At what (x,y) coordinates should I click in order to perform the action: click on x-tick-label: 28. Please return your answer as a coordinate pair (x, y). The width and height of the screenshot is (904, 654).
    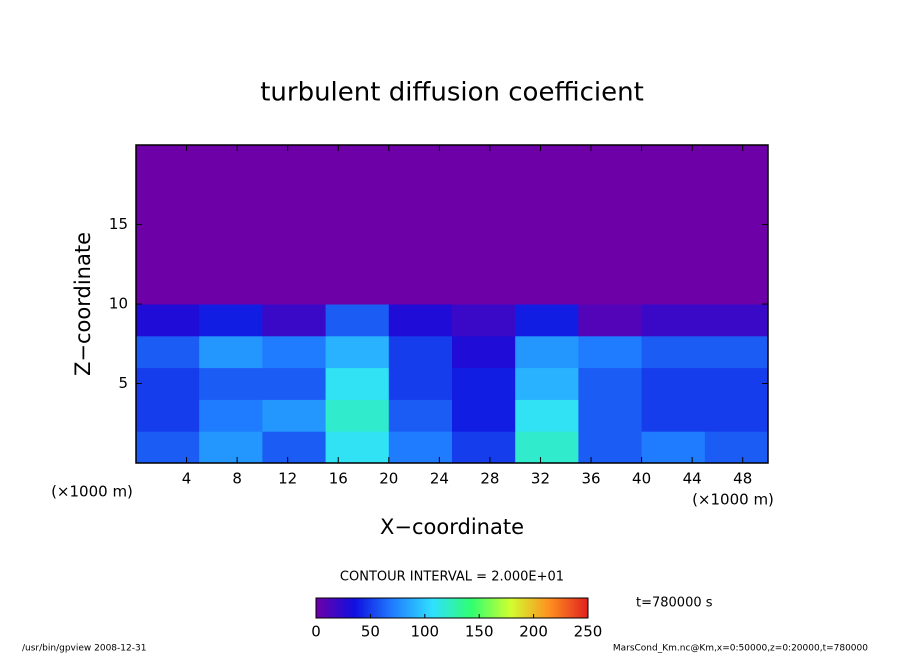
    Looking at the image, I should click on (489, 479).